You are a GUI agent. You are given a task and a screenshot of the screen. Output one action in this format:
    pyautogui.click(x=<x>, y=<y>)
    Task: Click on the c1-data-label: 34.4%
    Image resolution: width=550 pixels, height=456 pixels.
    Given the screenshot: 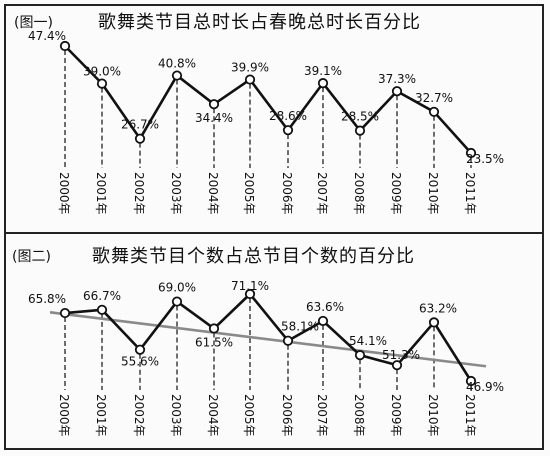 What is the action you would take?
    pyautogui.click(x=214, y=118)
    